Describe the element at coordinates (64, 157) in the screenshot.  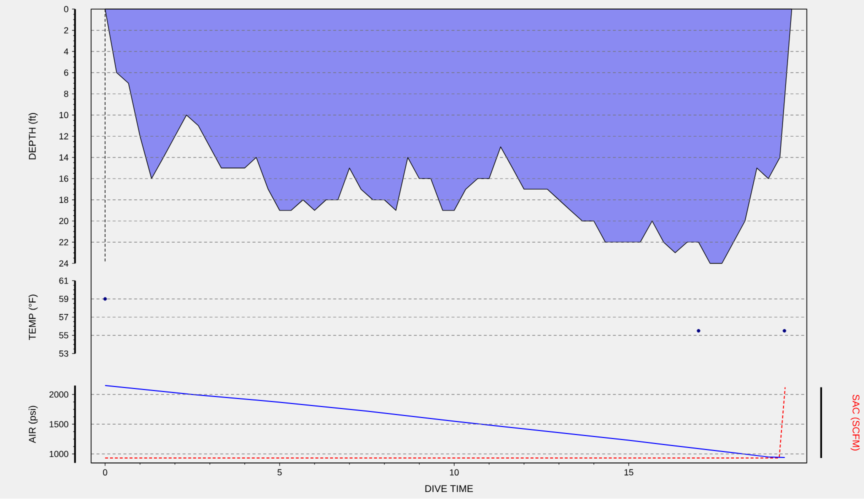
I see `y-tick-label: 14` at that location.